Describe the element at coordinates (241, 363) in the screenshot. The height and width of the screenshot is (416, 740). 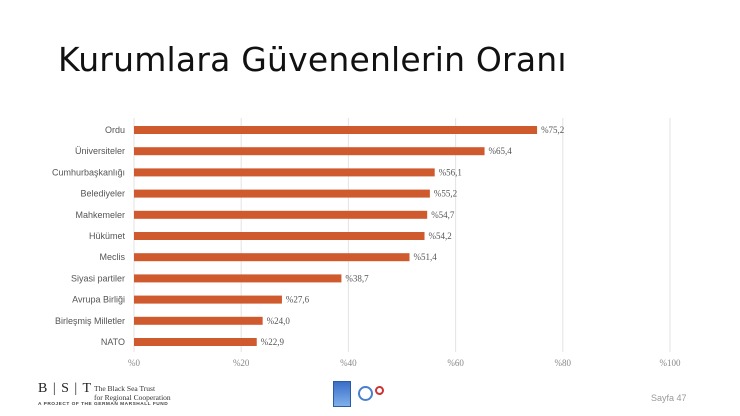
I see `x-tick-label: %20` at that location.